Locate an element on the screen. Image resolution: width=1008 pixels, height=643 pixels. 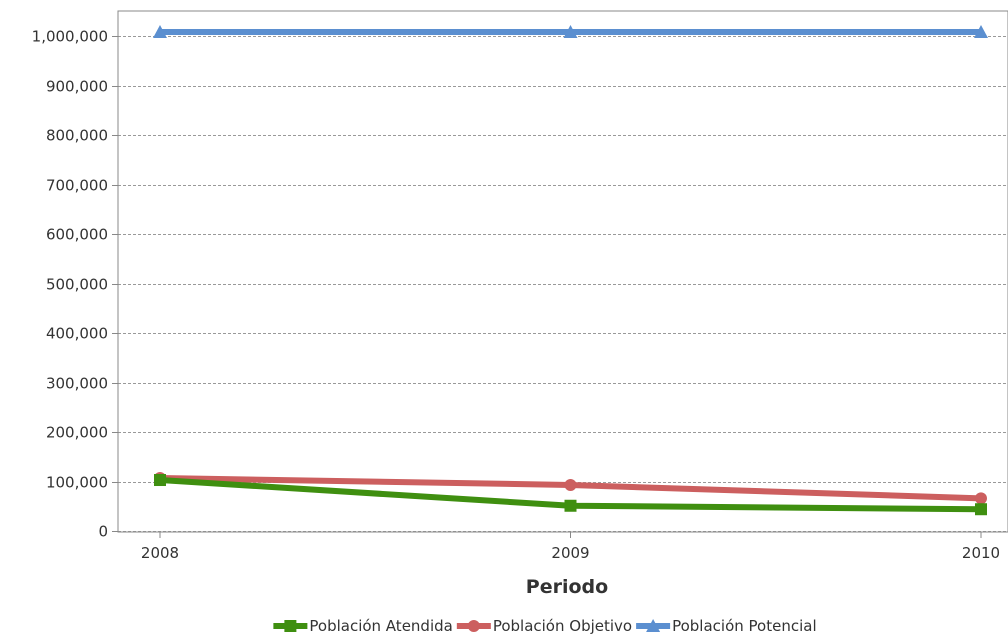
x-tick-label: 2009 is located at coordinates (570, 553).